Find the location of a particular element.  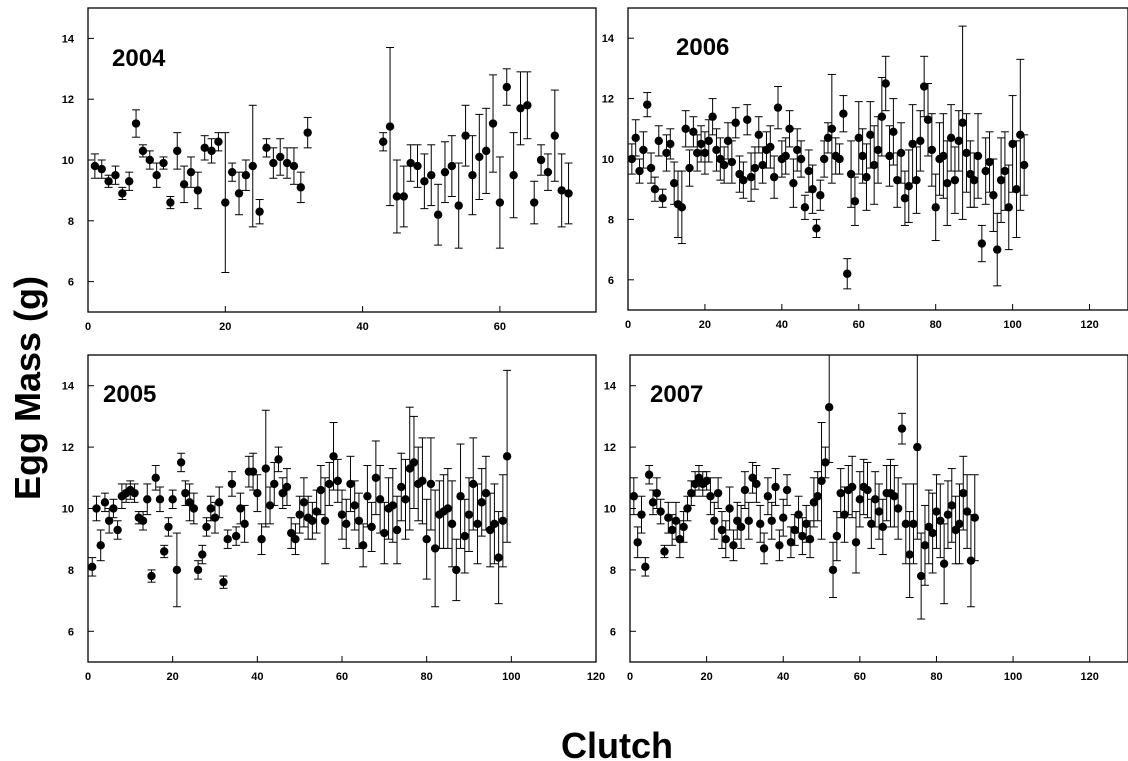

y-tick-label: 8 is located at coordinates (71, 571).